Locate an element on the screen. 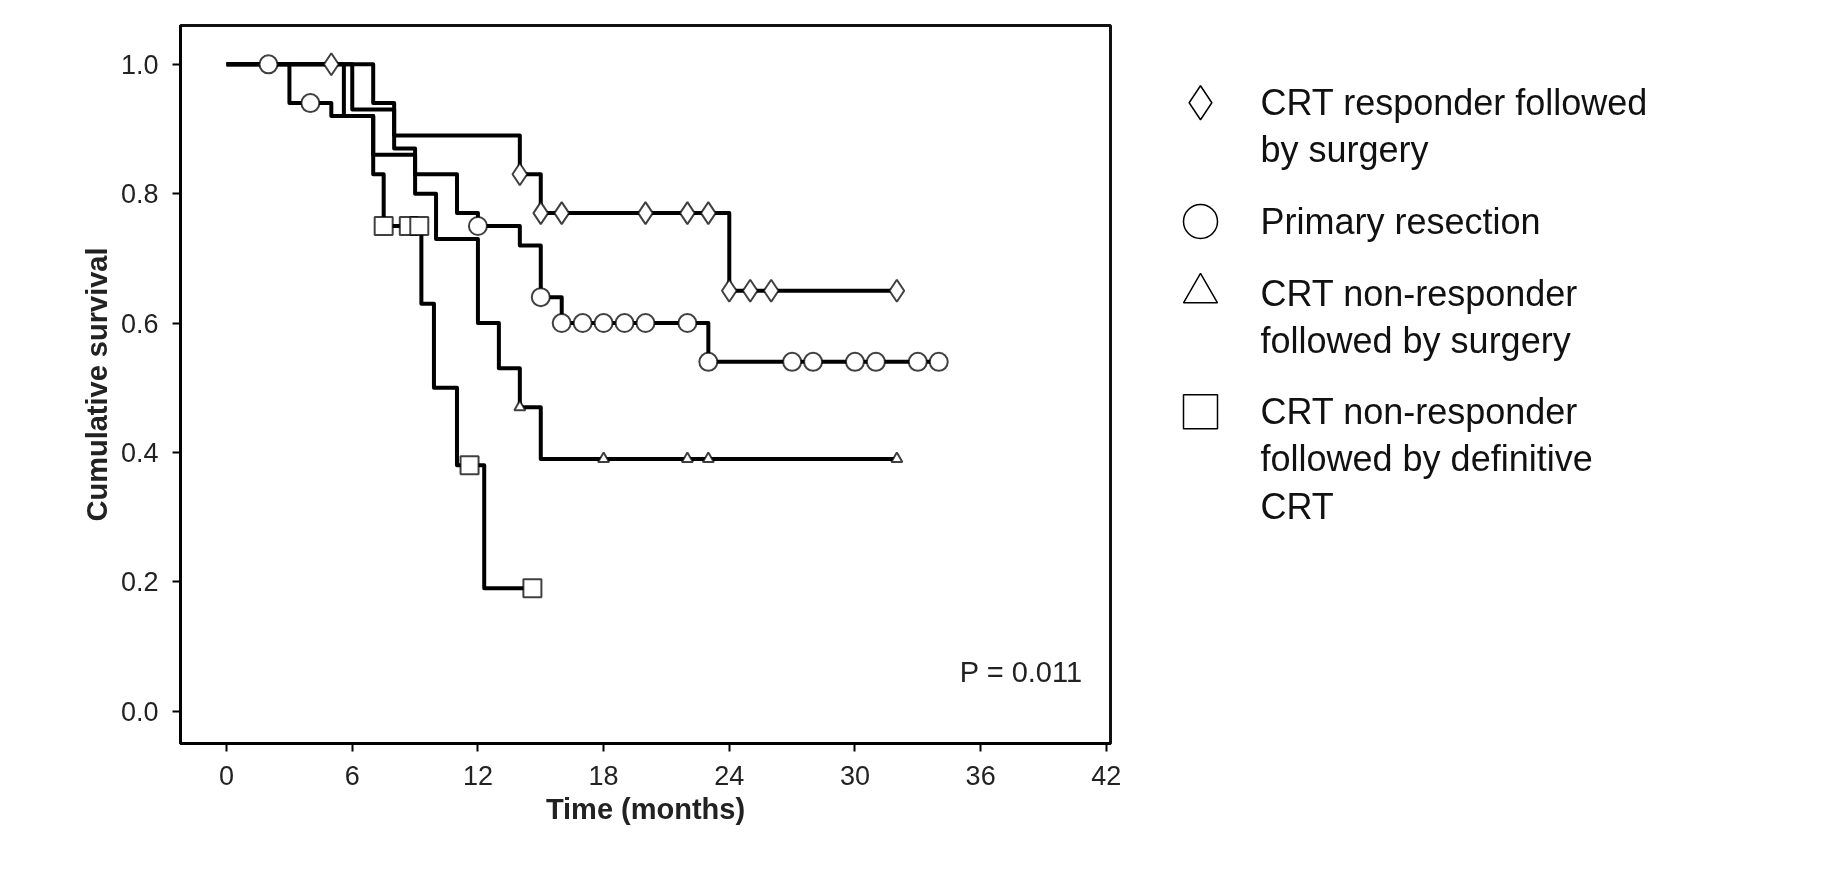 This screenshot has width=1827, height=883. y-tick-label: 0.6 is located at coordinates (139, 323).